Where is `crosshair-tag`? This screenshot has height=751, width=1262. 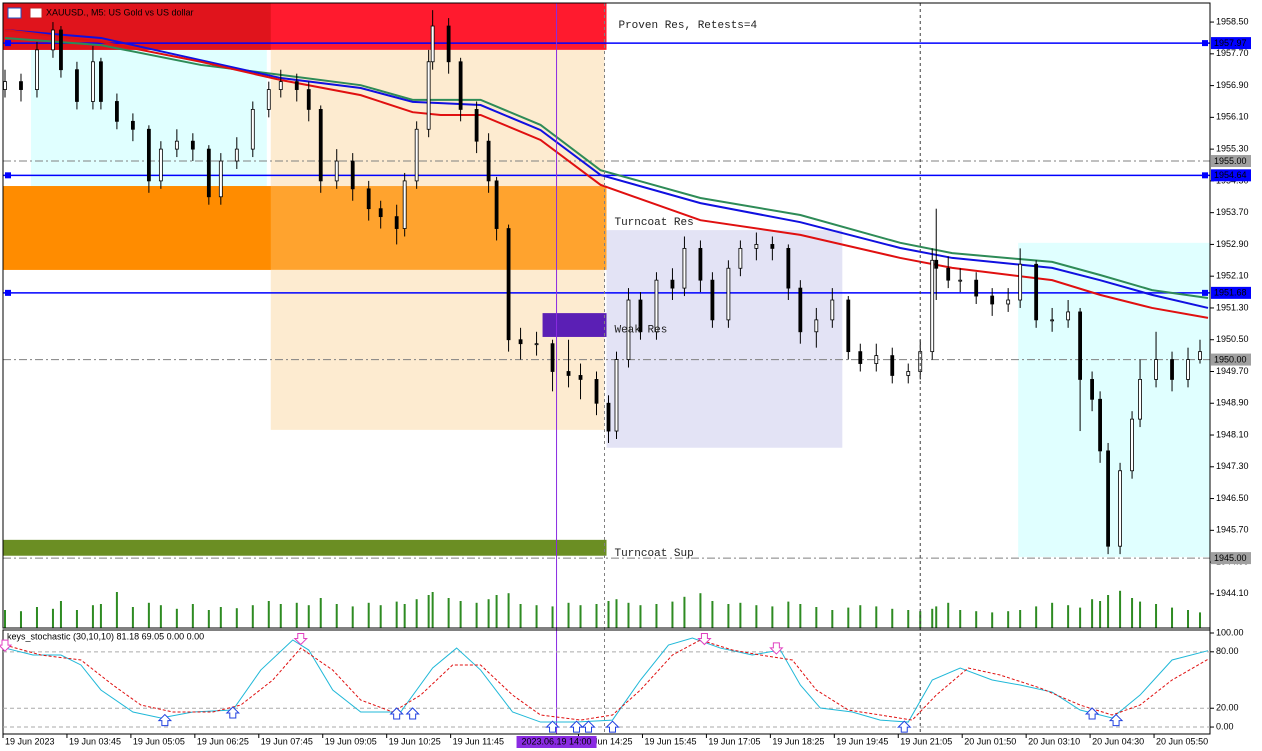 crosshair-tag is located at coordinates (556, 742).